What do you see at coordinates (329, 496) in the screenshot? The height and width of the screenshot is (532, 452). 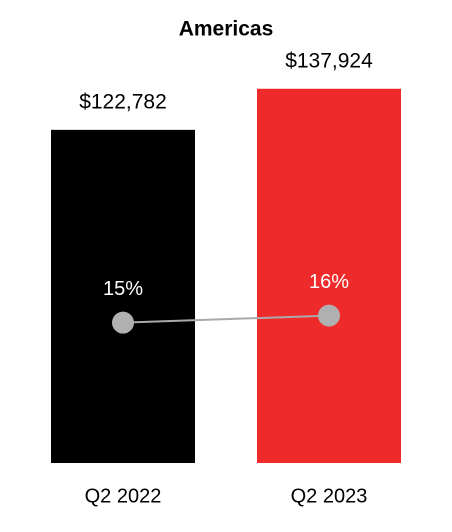 I see `x-tick-label: Q2 2023` at bounding box center [329, 496].